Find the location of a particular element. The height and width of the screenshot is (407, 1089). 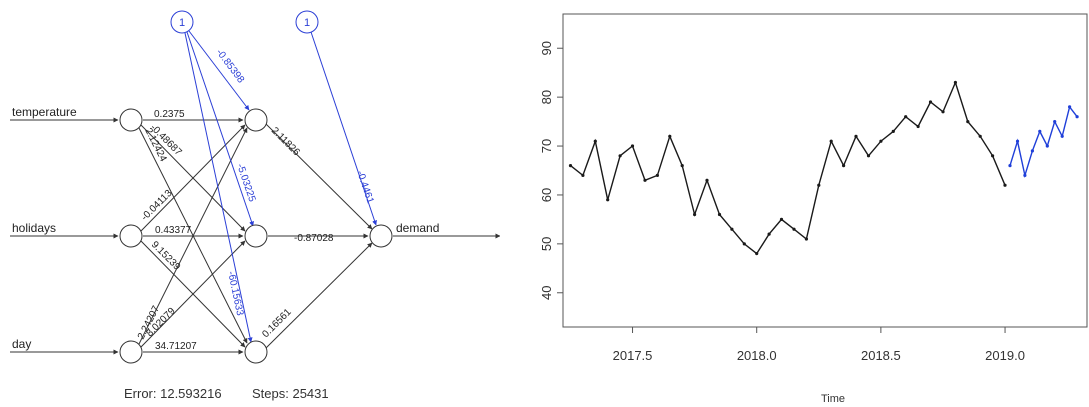

edge-bias-h3 is located at coordinates (218, 187).